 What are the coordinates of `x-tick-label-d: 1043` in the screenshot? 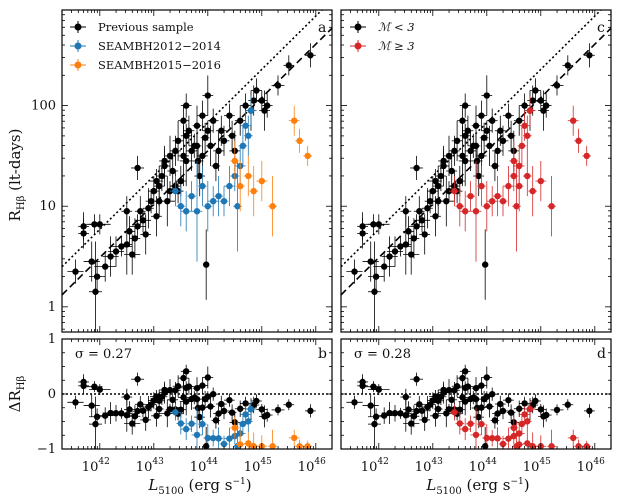 It's located at (429, 466).